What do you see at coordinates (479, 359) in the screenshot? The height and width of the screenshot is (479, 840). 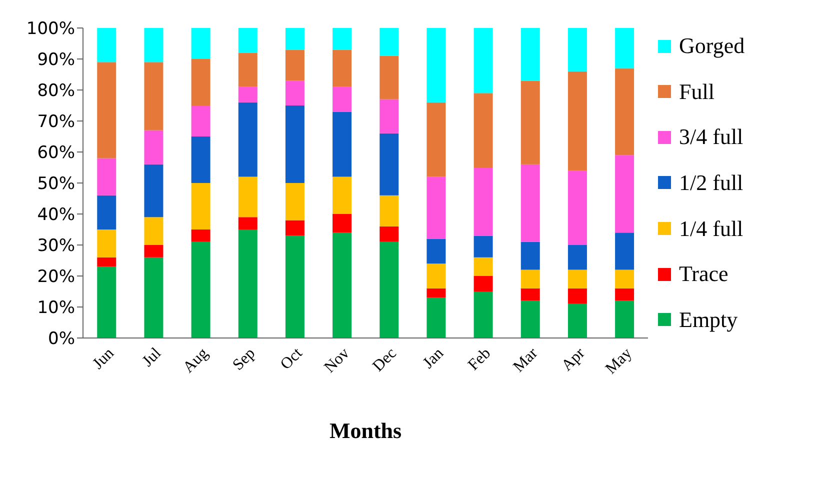 I see `x-tick-label: Feb` at bounding box center [479, 359].